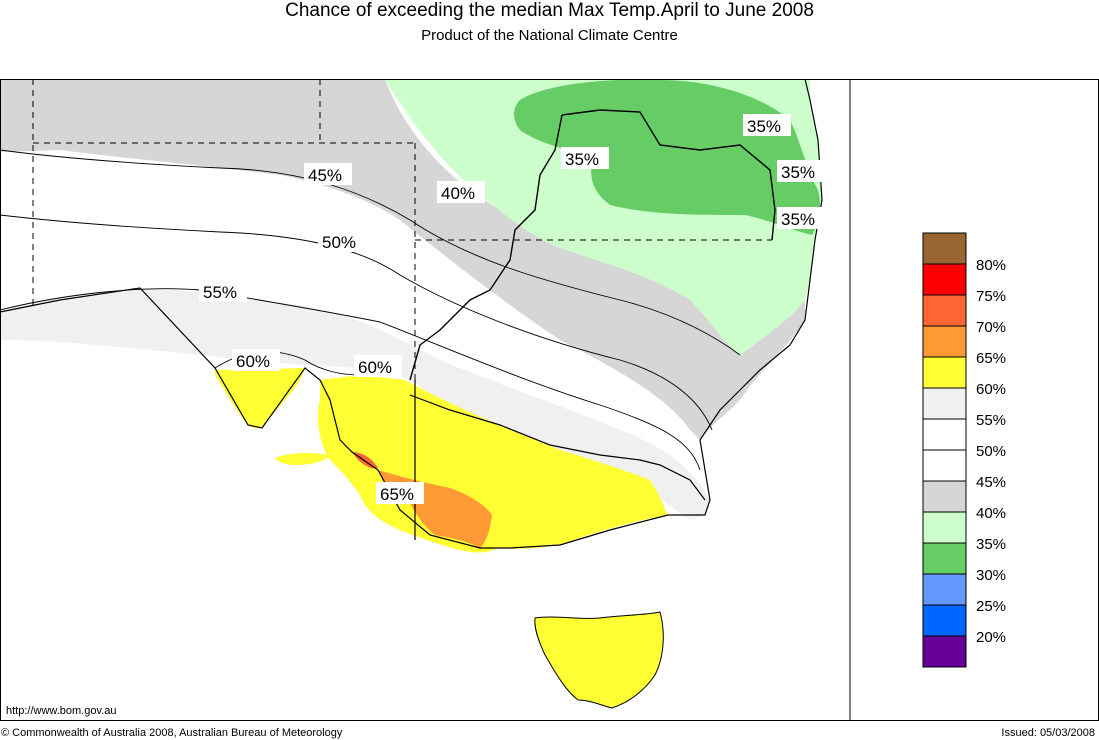 Image resolution: width=1099 pixels, height=740 pixels. I want to click on contour-label-60-east: 60%, so click(375, 367).